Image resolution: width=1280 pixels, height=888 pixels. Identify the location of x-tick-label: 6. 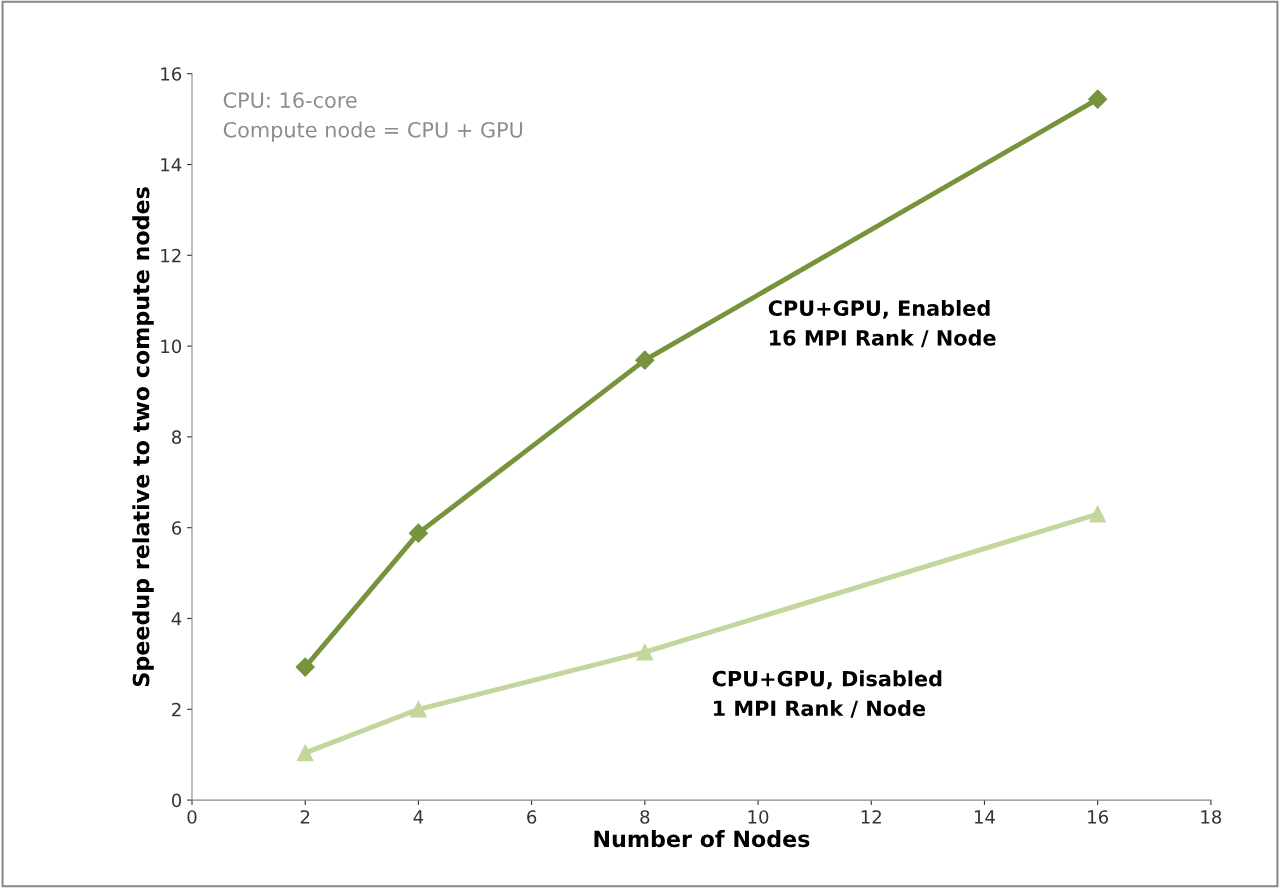
(532, 817).